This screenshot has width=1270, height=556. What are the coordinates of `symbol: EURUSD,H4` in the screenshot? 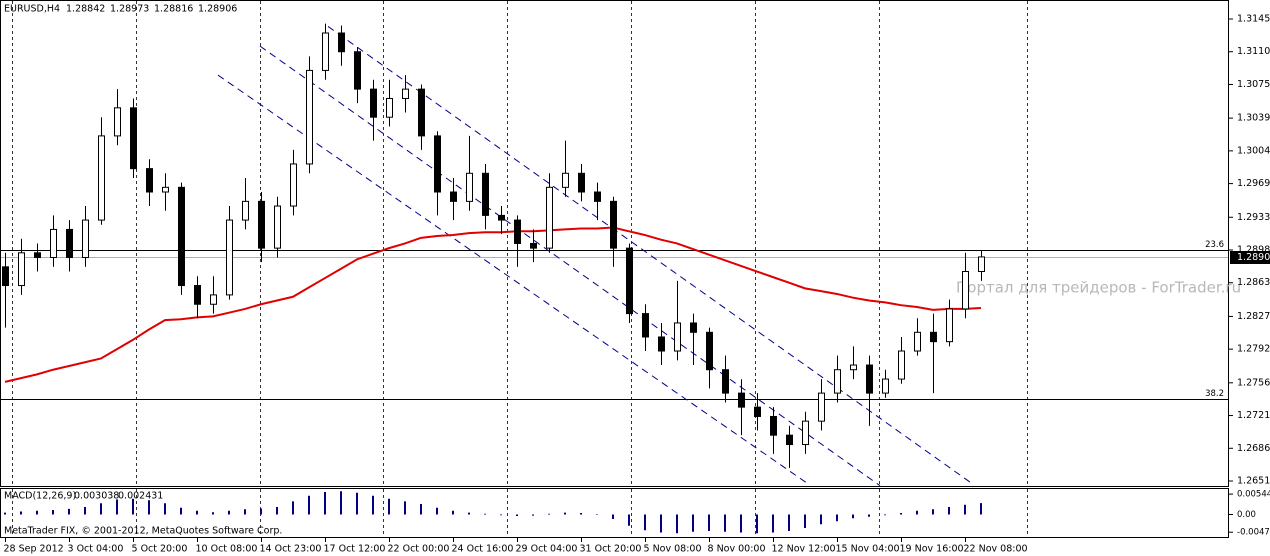 It's located at (32, 9).